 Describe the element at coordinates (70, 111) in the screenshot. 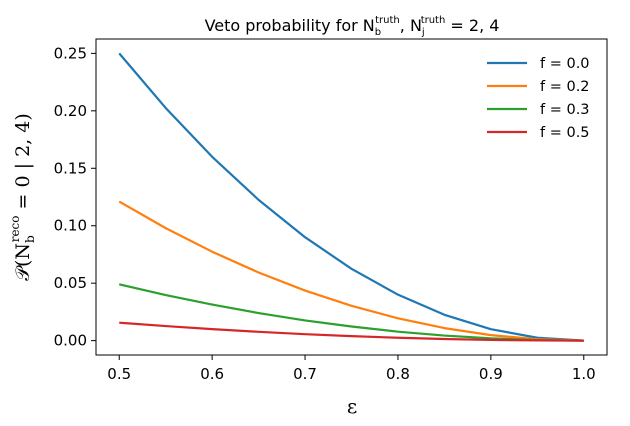

I see `y-tick-label: 0.20` at that location.